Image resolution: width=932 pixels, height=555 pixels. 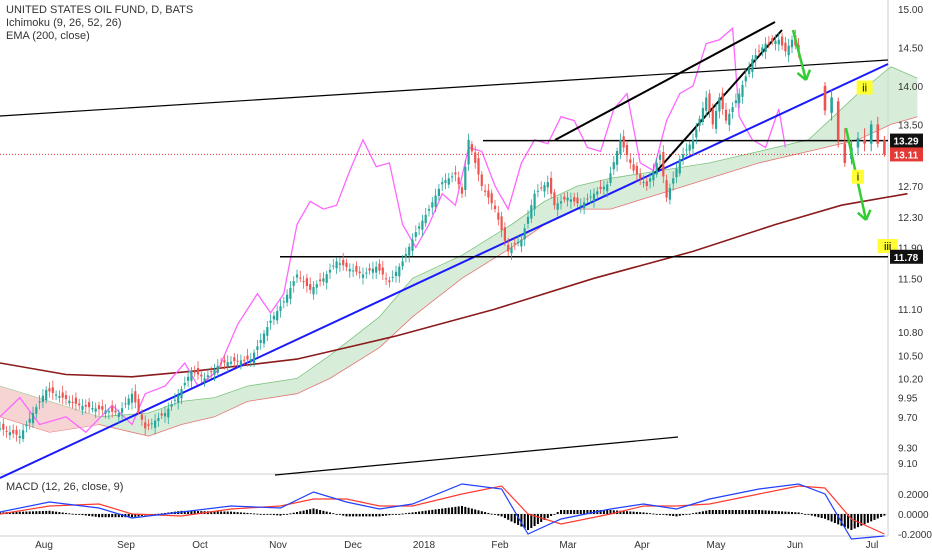 I want to click on wave-label-ii: ii, so click(x=864, y=87).